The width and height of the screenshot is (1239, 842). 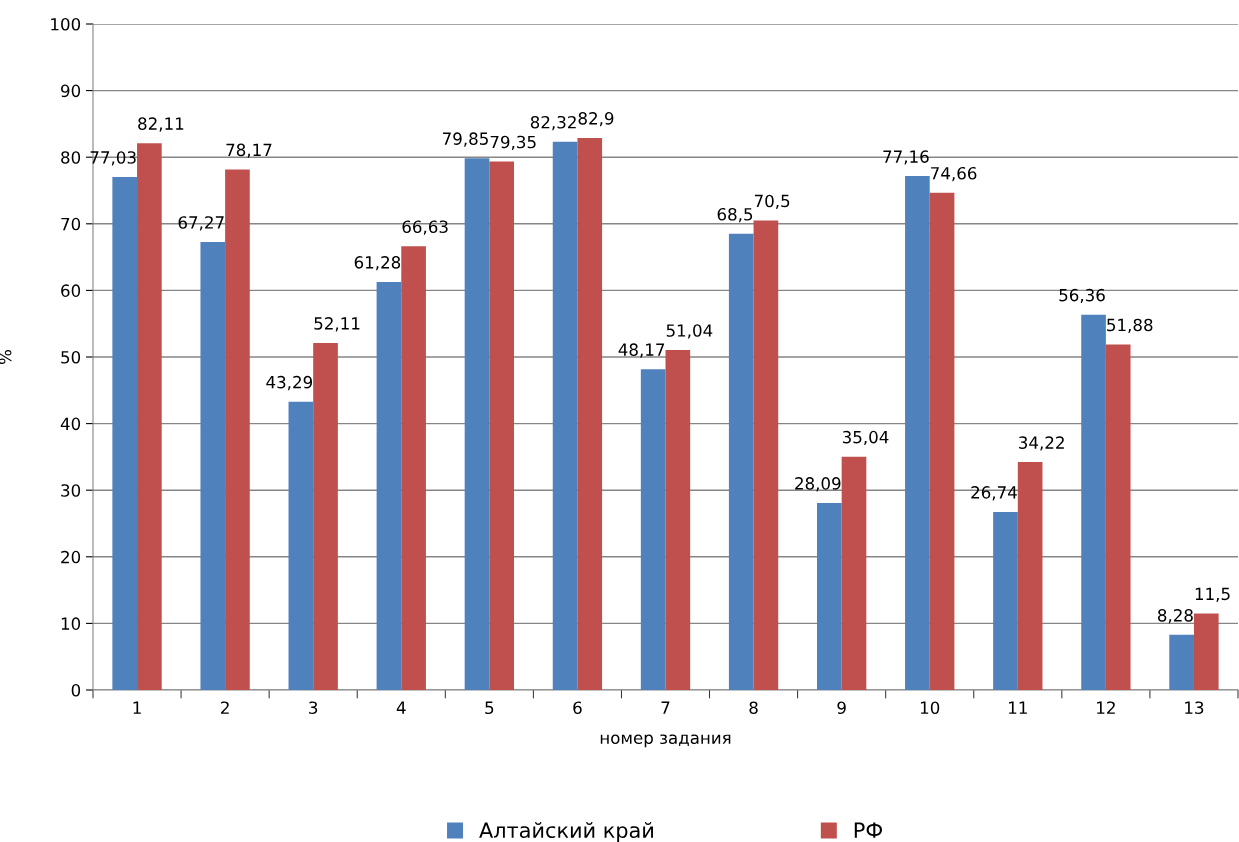 I want to click on data-label: 51,04, so click(x=689, y=331).